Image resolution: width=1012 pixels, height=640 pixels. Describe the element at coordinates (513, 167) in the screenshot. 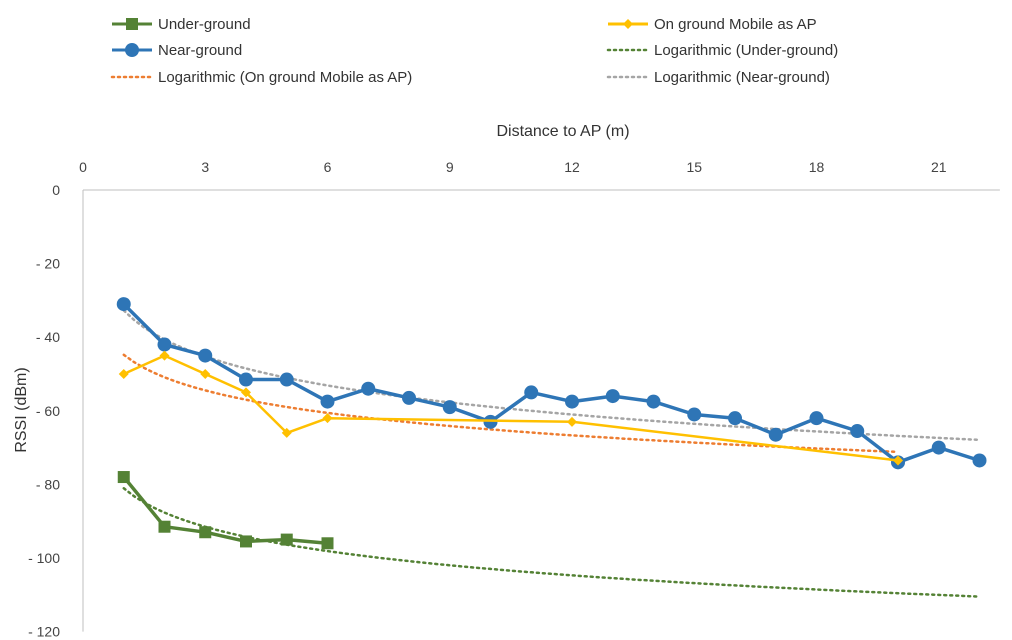

I see `x-axis-ticks: 0 3 6 9 12 15 18 21` at that location.